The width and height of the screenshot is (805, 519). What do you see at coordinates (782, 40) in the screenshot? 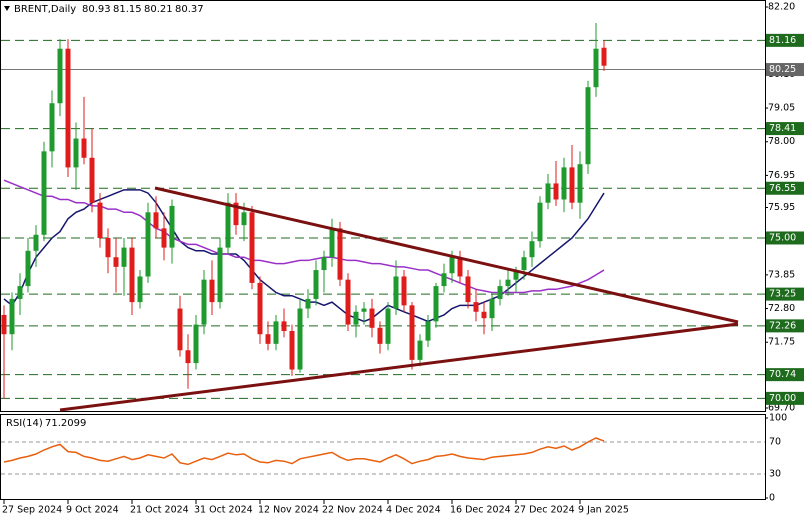
I see `level-label: 81.16` at bounding box center [782, 40].